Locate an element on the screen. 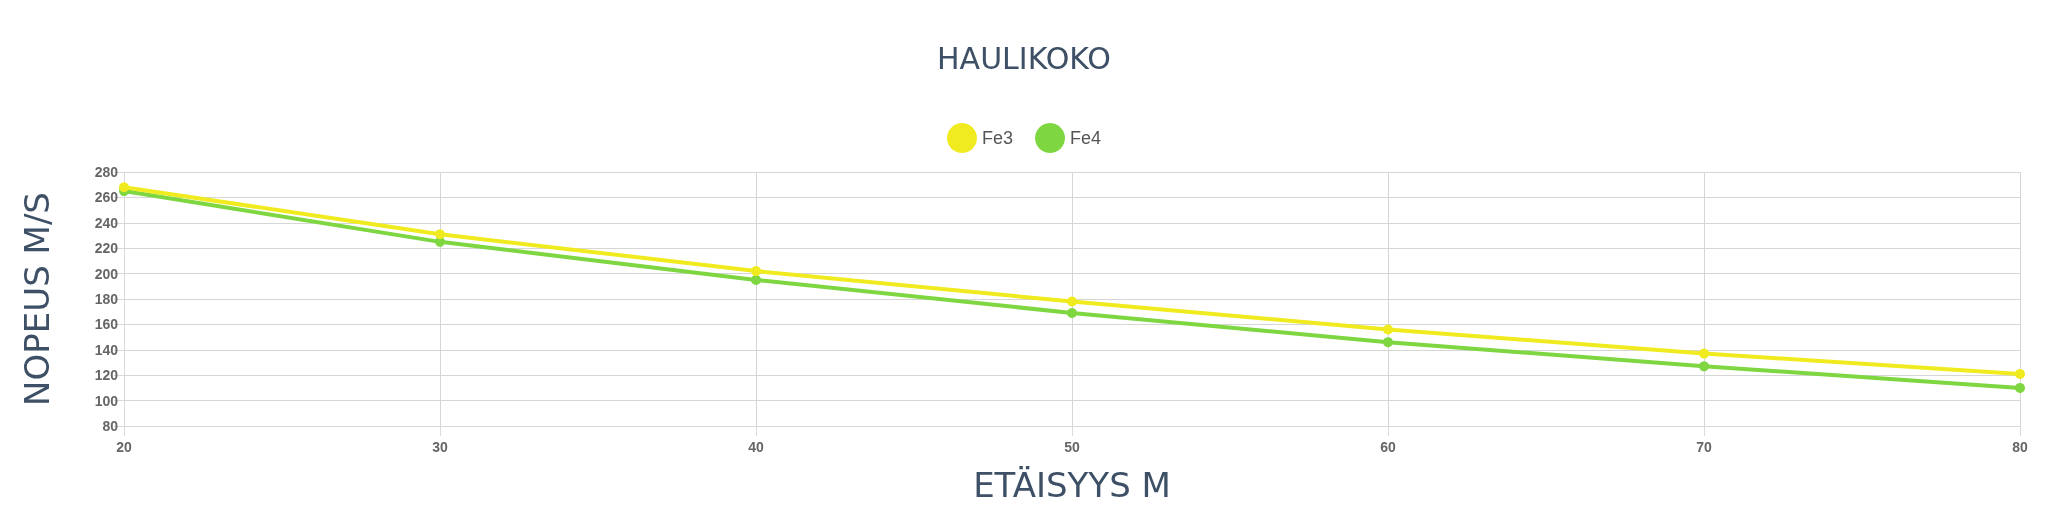 This screenshot has width=2048, height=512. x-tick-label: 30 is located at coordinates (440, 447).